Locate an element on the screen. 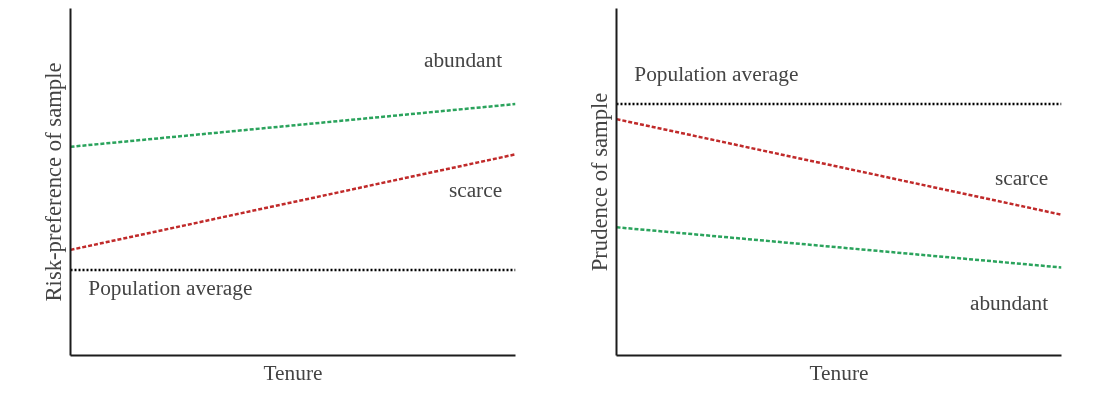 The height and width of the screenshot is (412, 1094). y-axis-title: Risk-preference of sample is located at coordinates (53, 182).